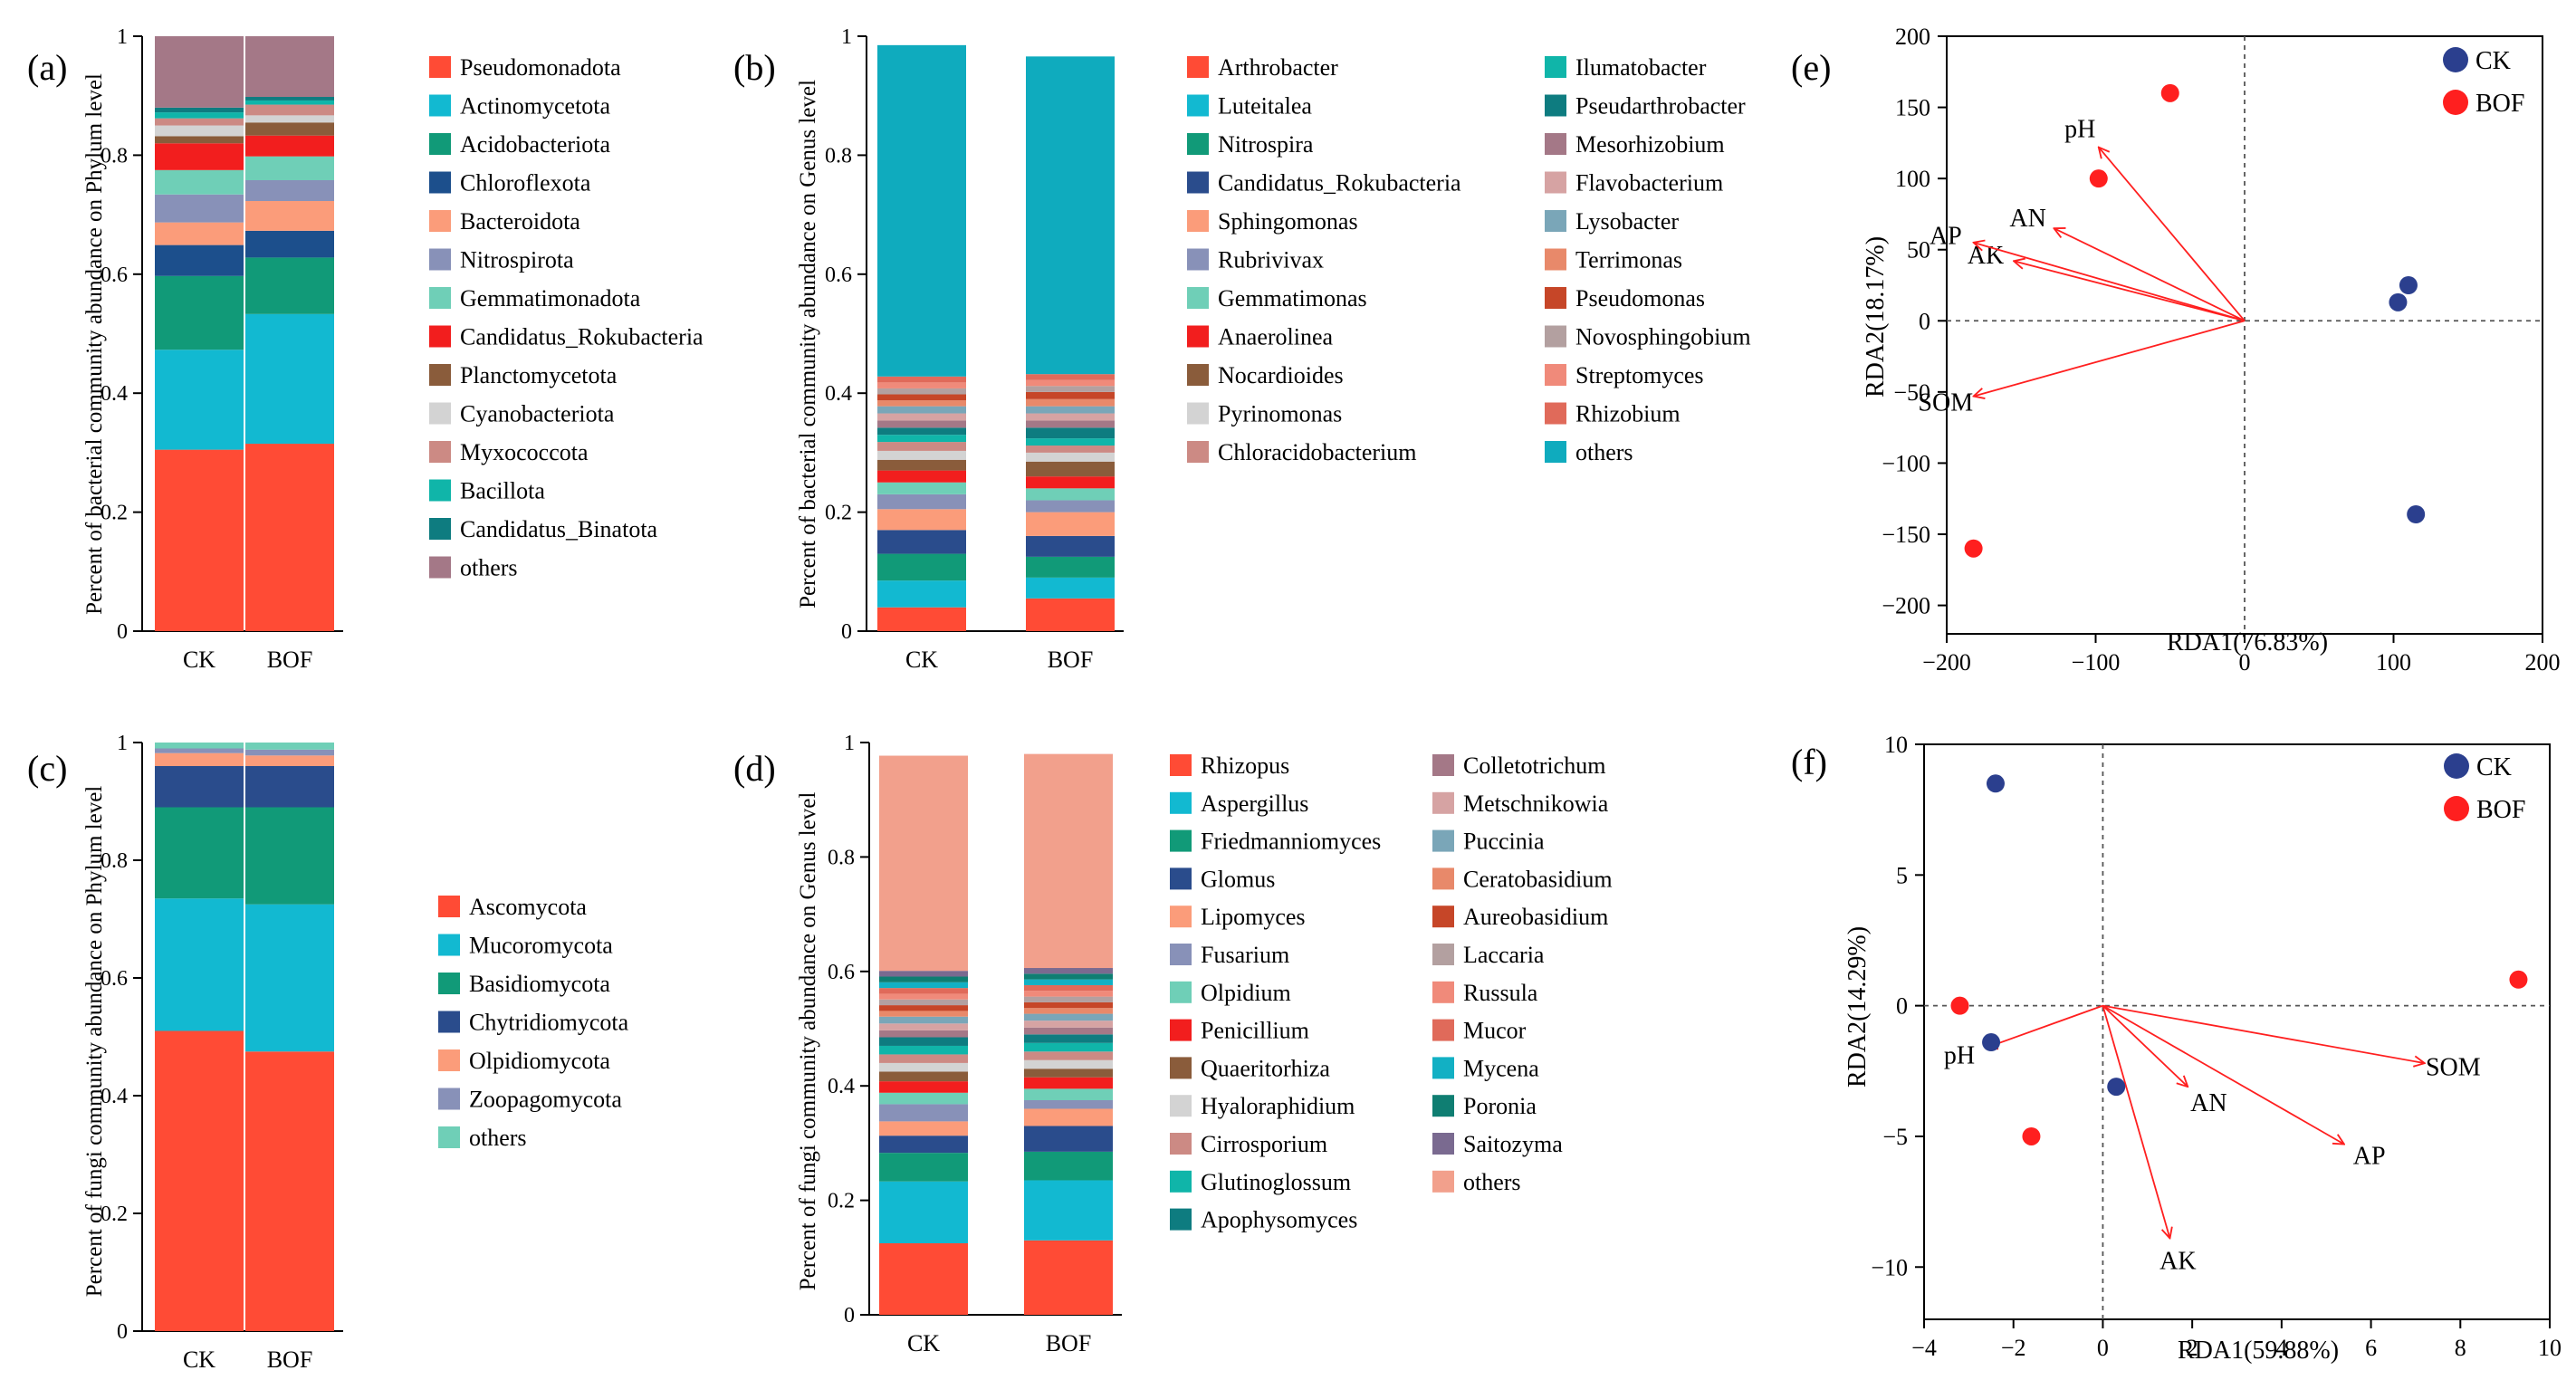 The image size is (2576, 1380). What do you see at coordinates (923, 979) in the screenshot?
I see `bar-segment-ck-poronia` at bounding box center [923, 979].